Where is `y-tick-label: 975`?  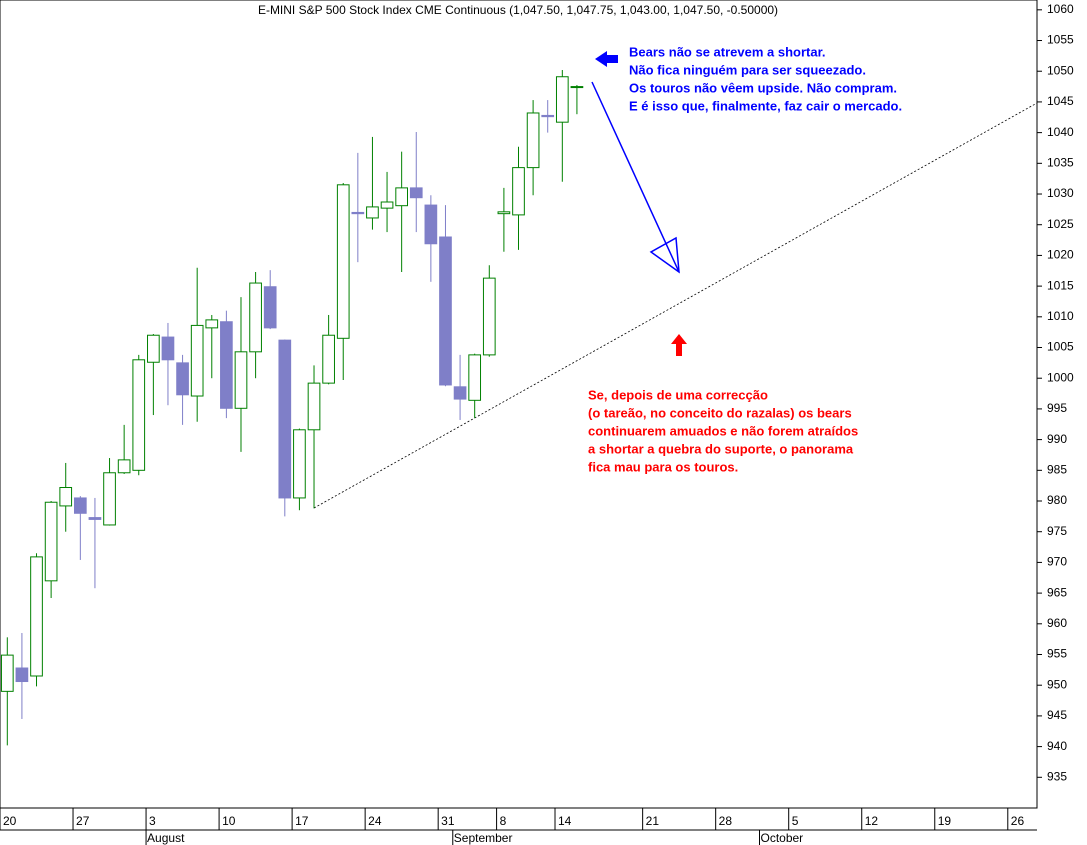 y-tick-label: 975 is located at coordinates (1057, 531).